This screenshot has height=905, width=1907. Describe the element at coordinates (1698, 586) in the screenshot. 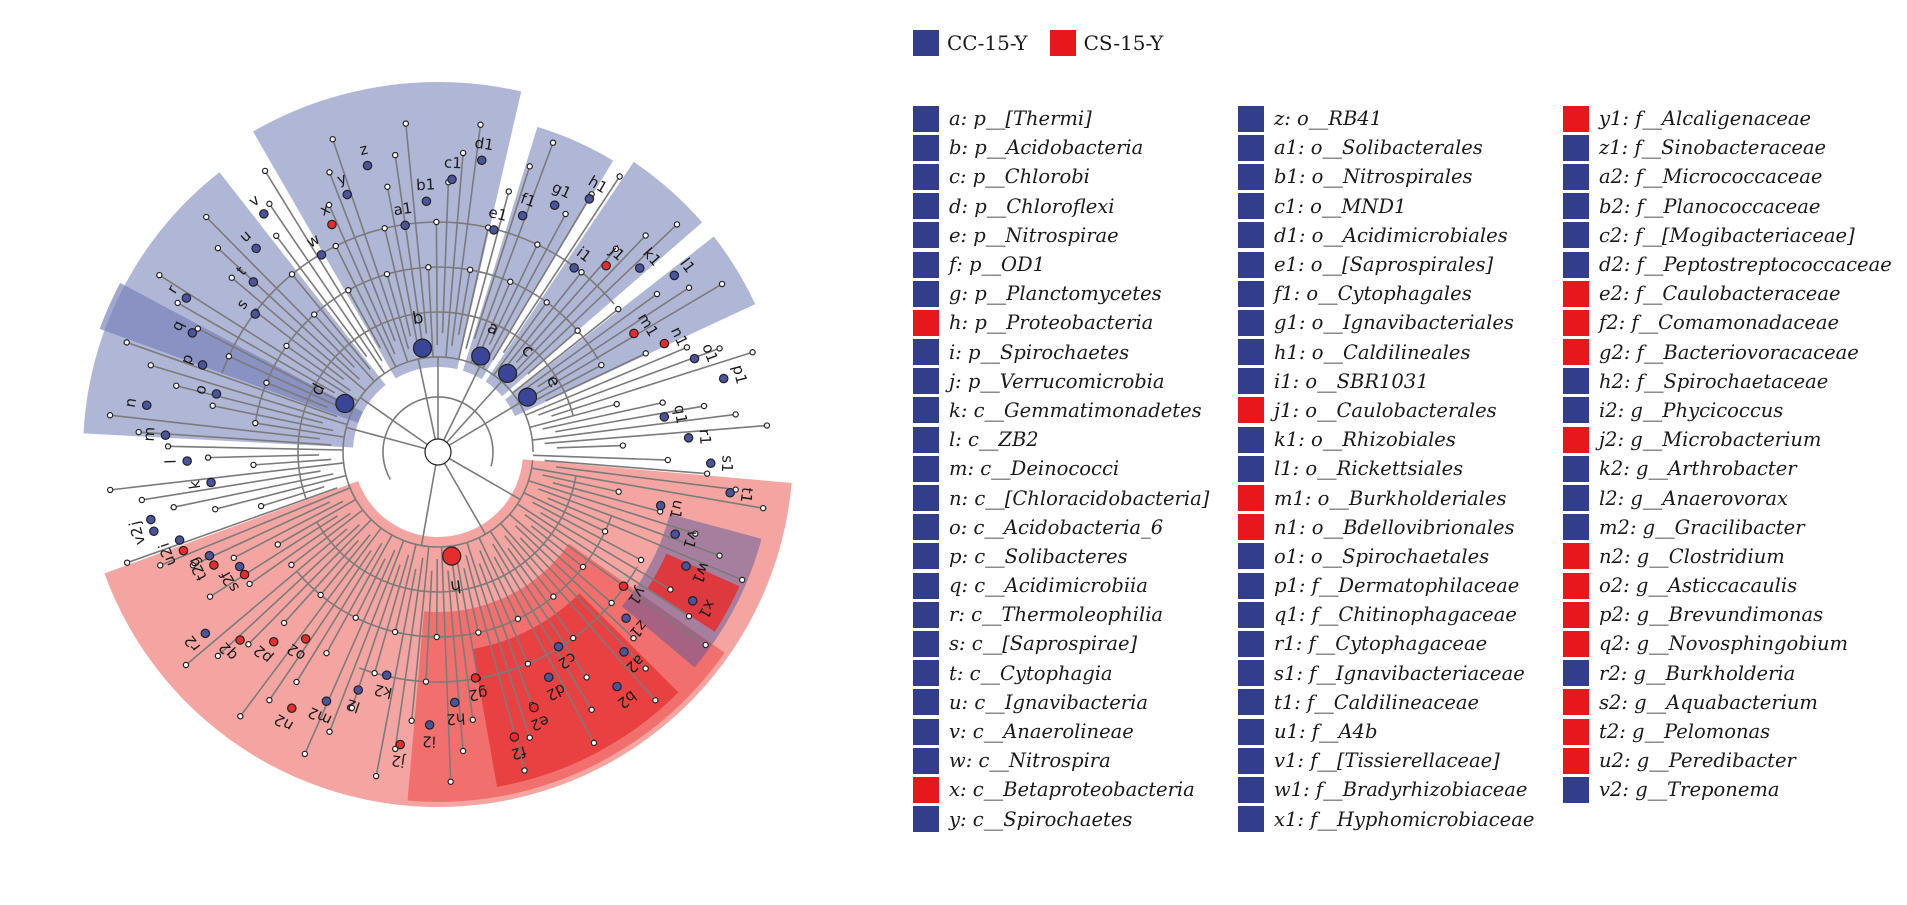

I see `legend-text: o2: g__Asticcacaulis` at that location.